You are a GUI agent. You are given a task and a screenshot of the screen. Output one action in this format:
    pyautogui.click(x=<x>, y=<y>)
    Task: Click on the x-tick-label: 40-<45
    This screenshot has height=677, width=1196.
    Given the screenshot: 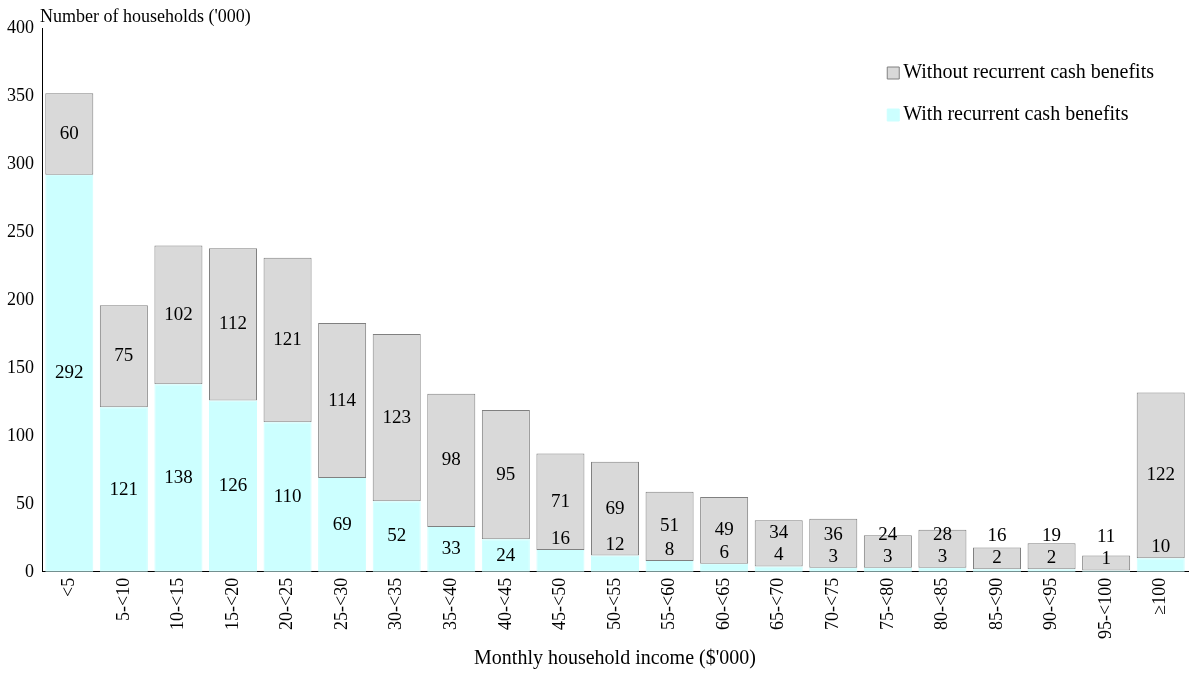 What is the action you would take?
    pyautogui.click(x=504, y=604)
    